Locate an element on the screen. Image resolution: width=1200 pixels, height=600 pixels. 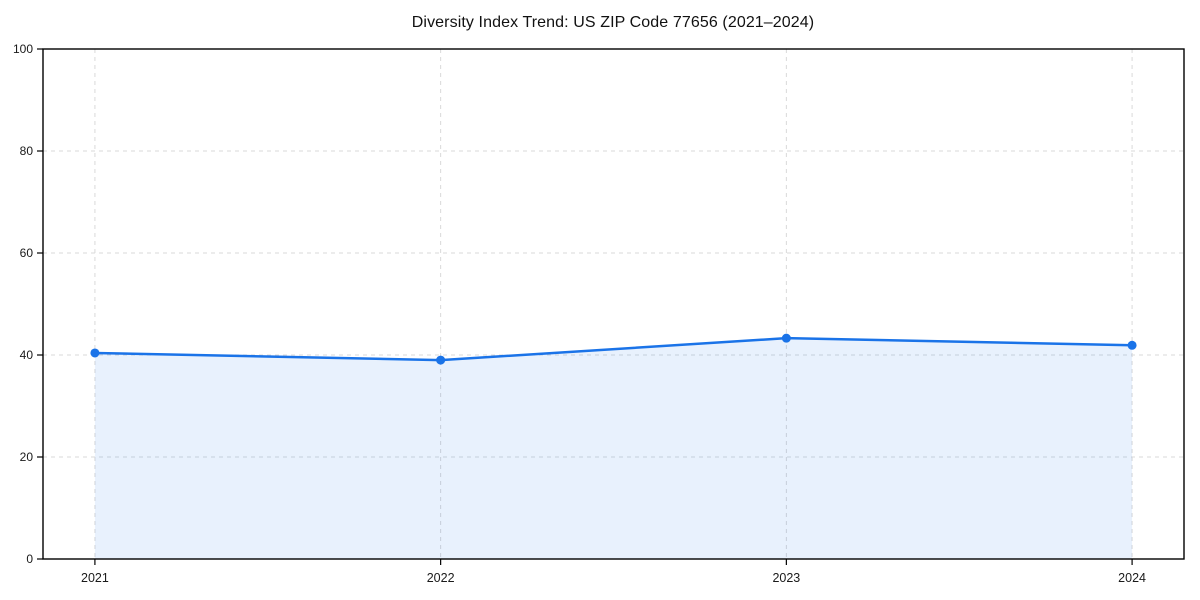
data-point-2021 is located at coordinates (95, 353).